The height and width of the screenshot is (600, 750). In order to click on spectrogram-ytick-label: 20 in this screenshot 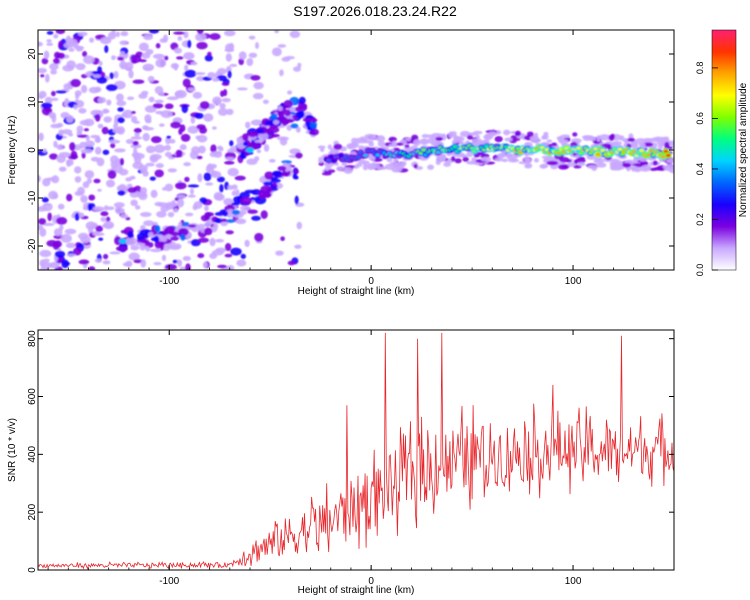, I will do `click(32, 54)`.